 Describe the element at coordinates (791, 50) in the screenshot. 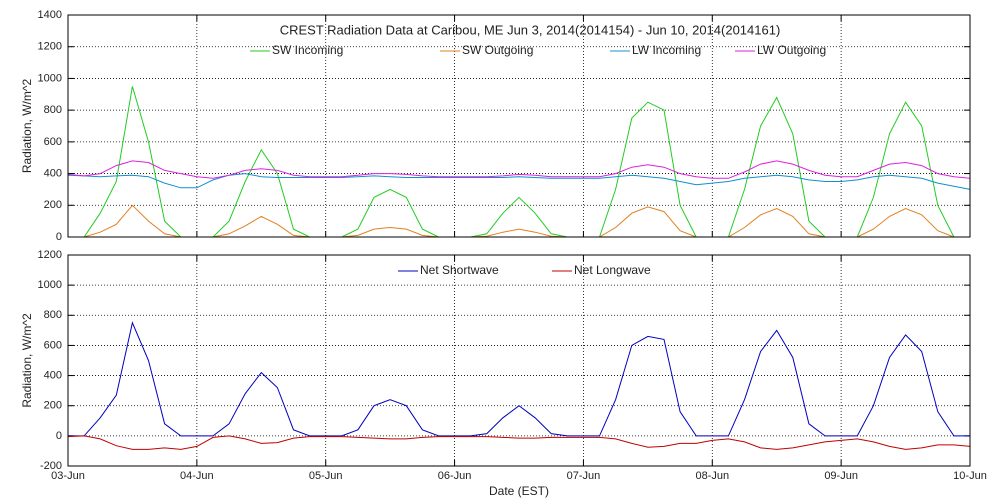

I see `legend-label: LW Outgoing` at that location.